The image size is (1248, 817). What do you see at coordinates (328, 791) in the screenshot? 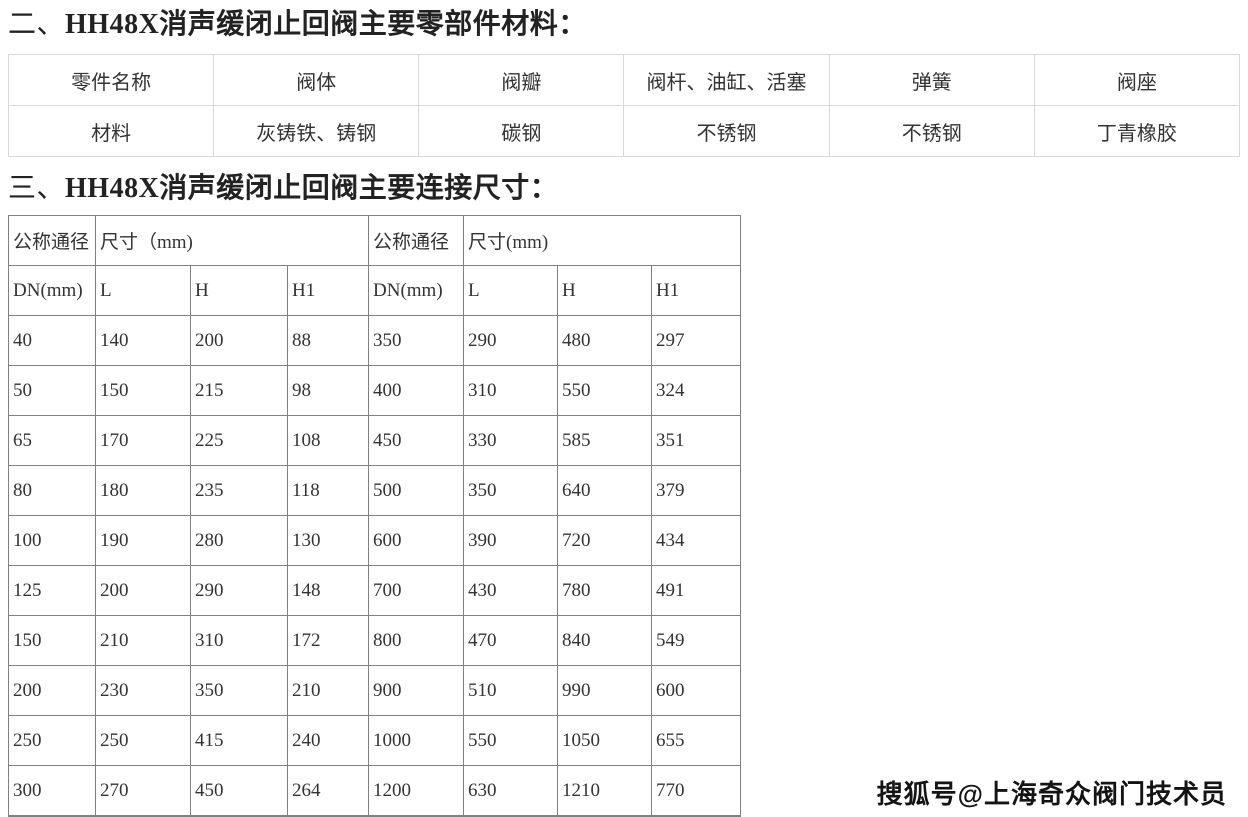
I see `dimensions-table-cell: 264` at bounding box center [328, 791].